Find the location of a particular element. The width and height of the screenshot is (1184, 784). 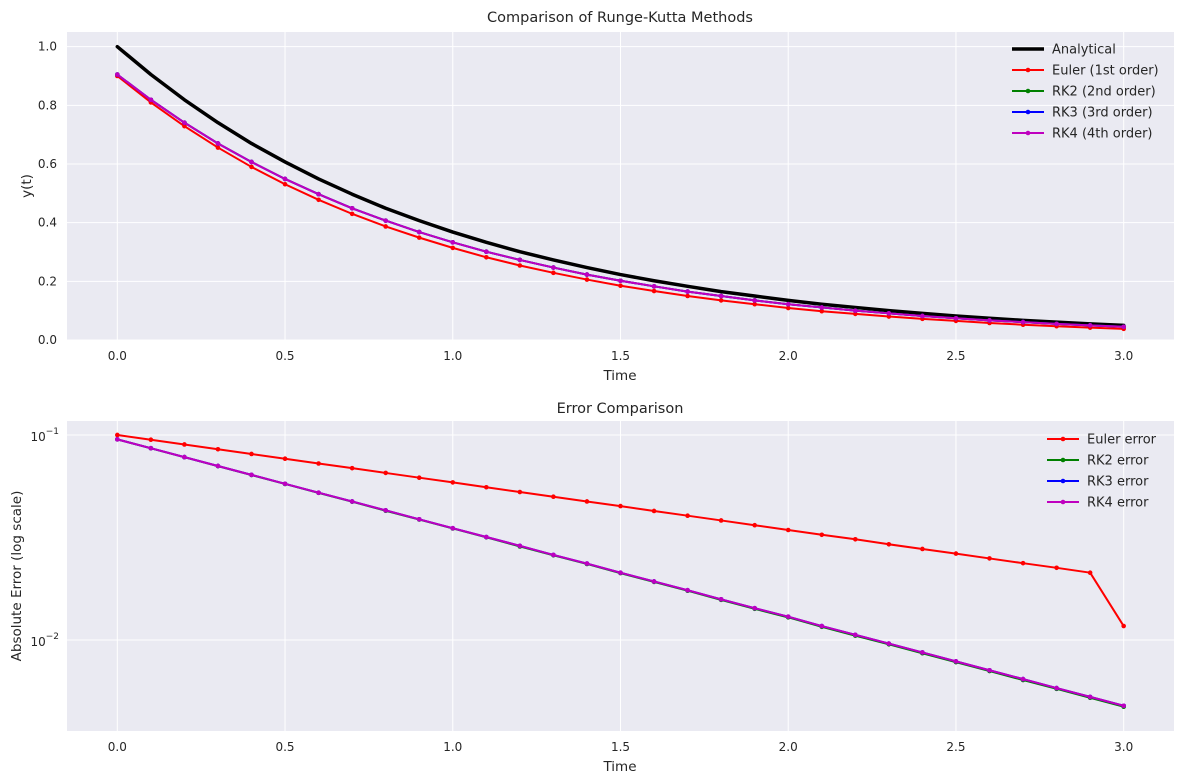

legend-label: RK3 (3rd order) is located at coordinates (1102, 113).